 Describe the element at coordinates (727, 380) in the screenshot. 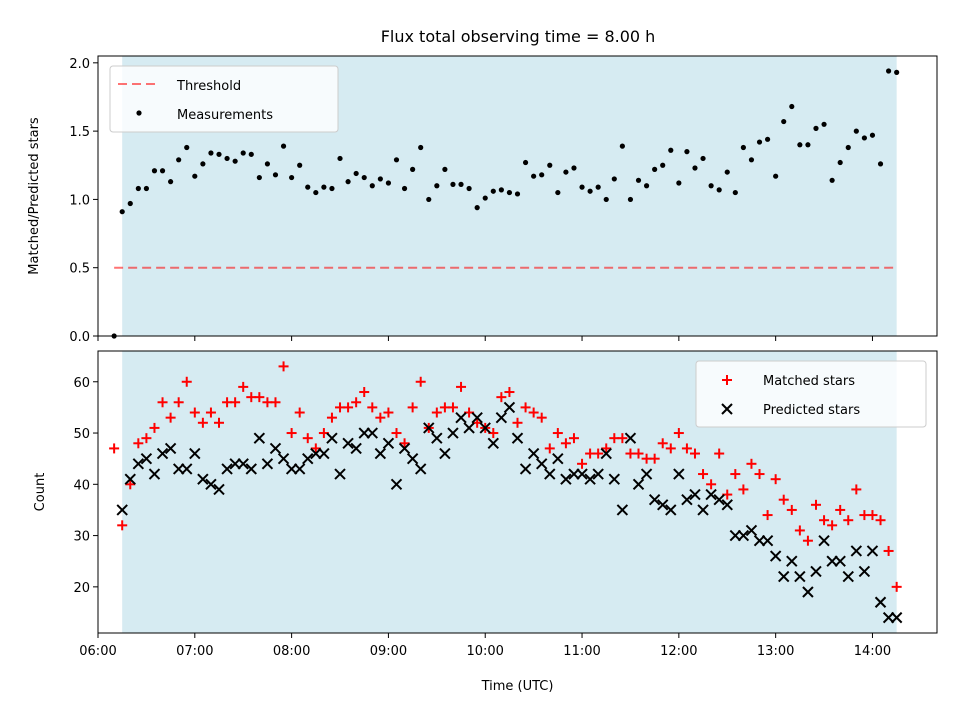

I see `legend-matched-marker` at that location.